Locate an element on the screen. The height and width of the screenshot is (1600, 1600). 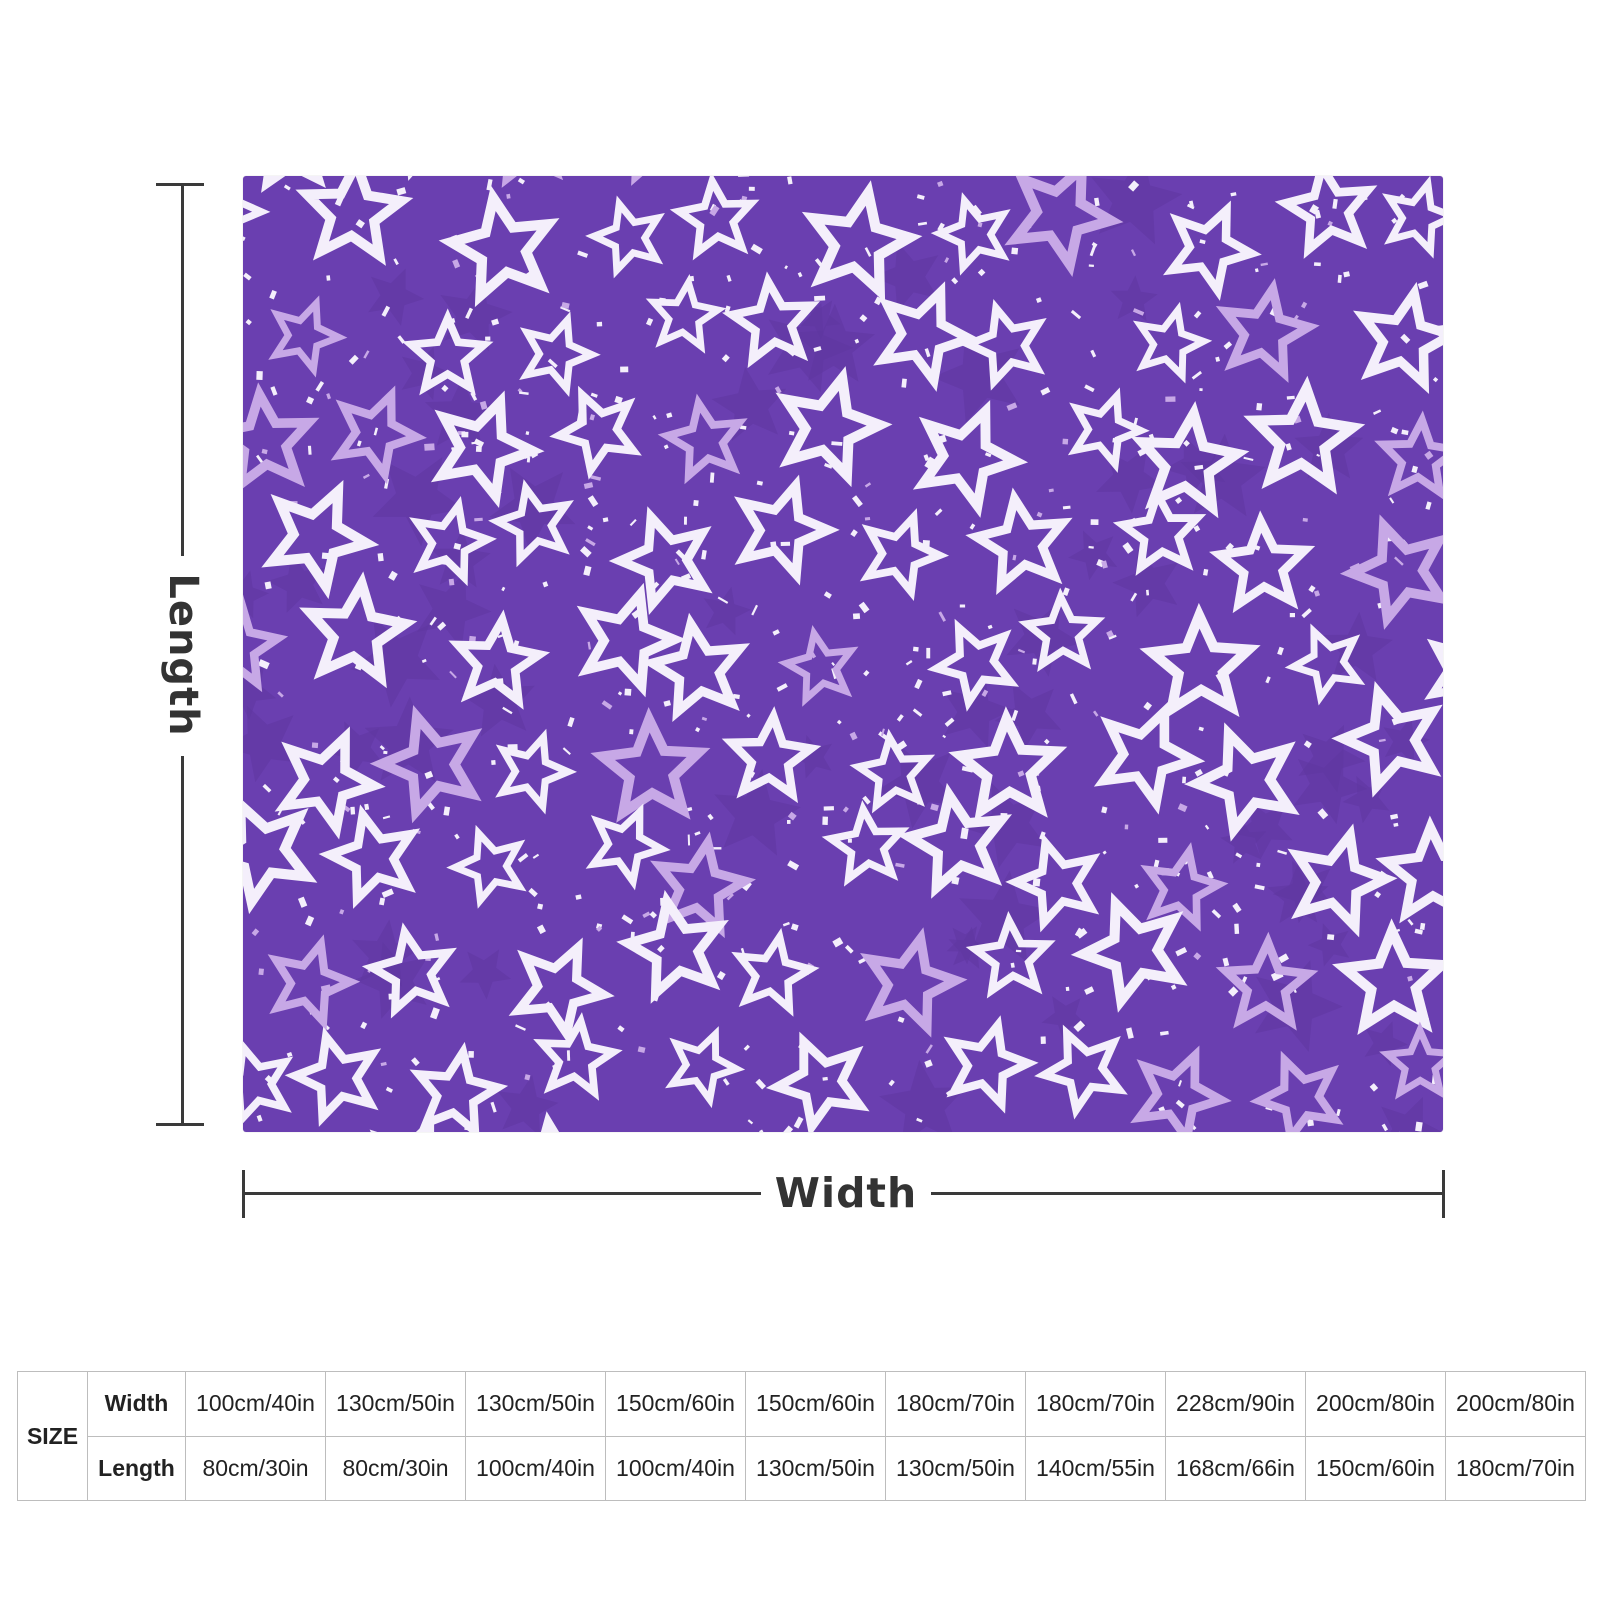
length-cell: 140cm/55in is located at coordinates (1095, 1468).